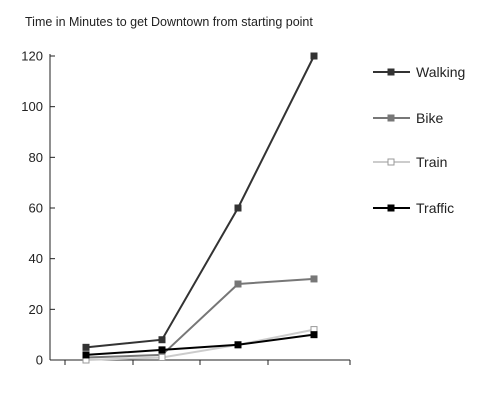  Describe the element at coordinates (419, 140) in the screenshot. I see `legend: Walking Bike Train Traffic` at that location.